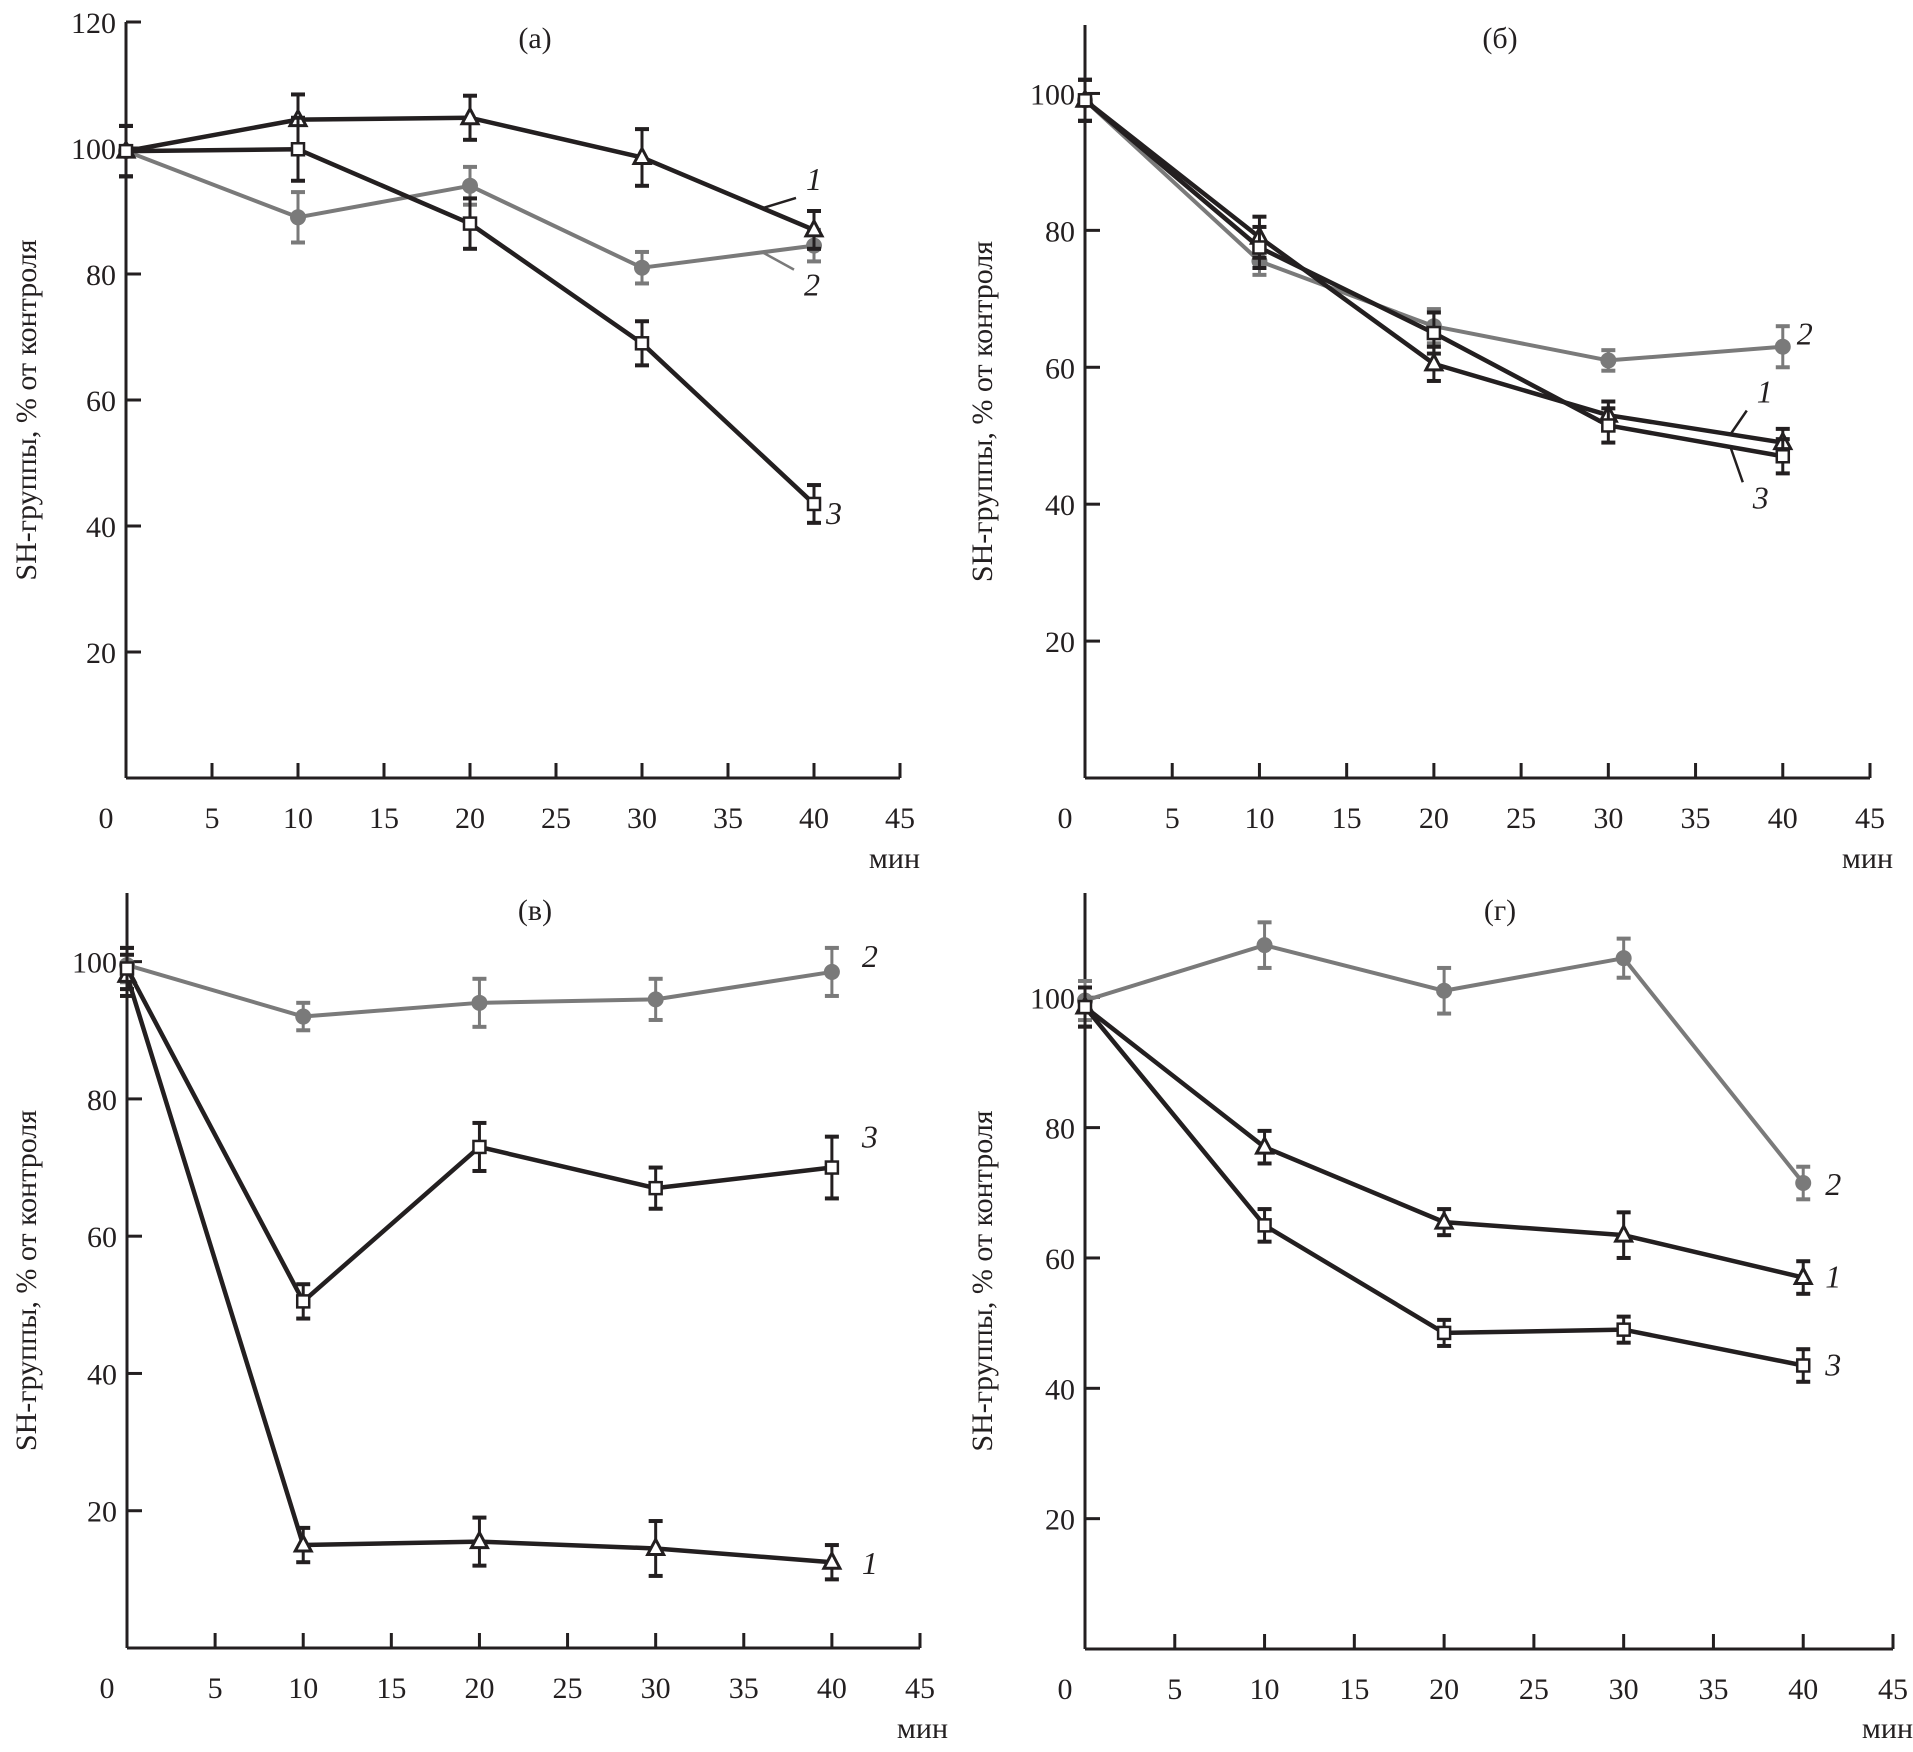 This screenshot has width=1913, height=1752. Describe the element at coordinates (535, 910) in the screenshot. I see `panel-title: (в)` at that location.